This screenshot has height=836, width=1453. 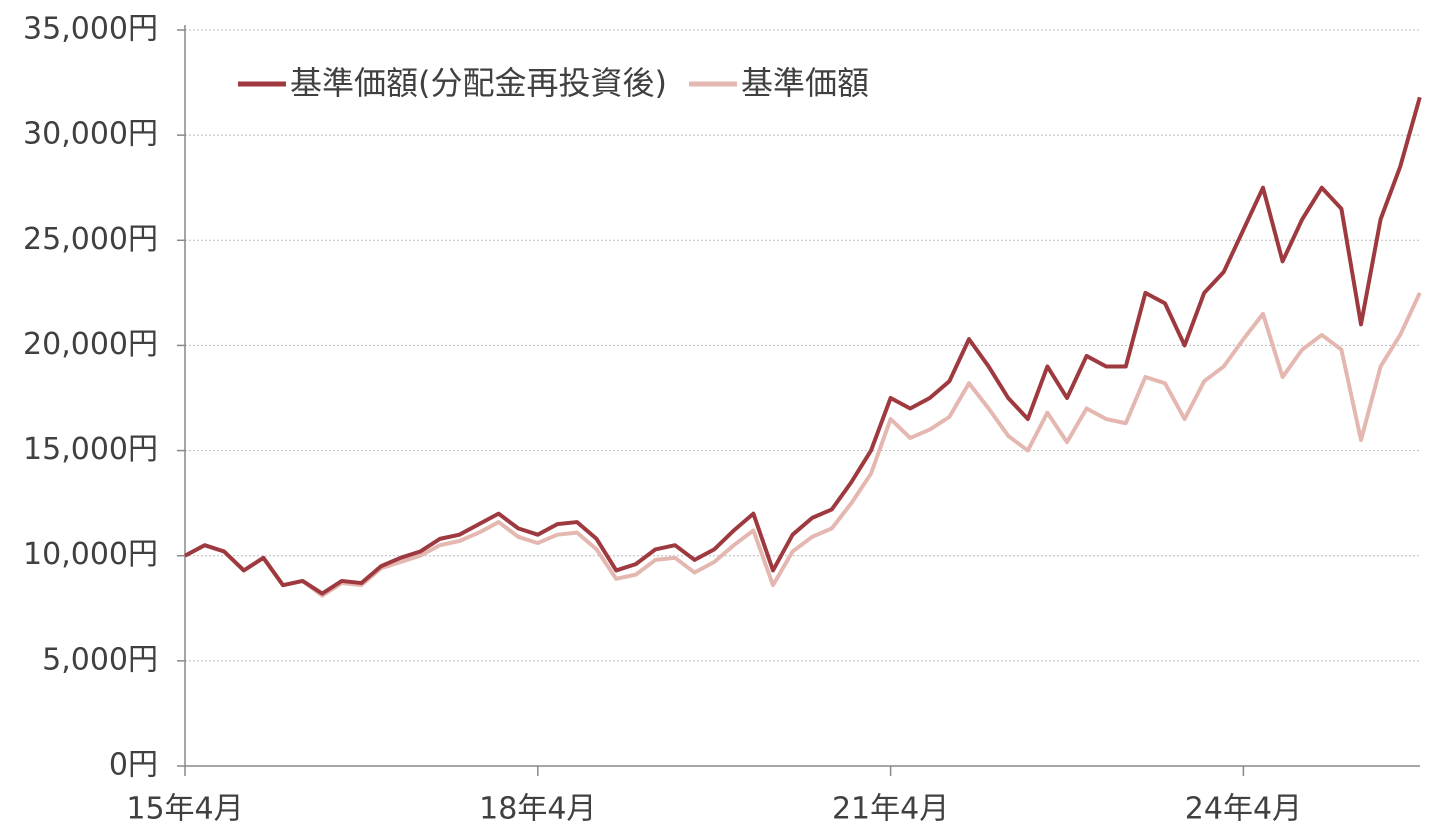 I want to click on x-tick-label: 18年4月, so click(x=537, y=809).